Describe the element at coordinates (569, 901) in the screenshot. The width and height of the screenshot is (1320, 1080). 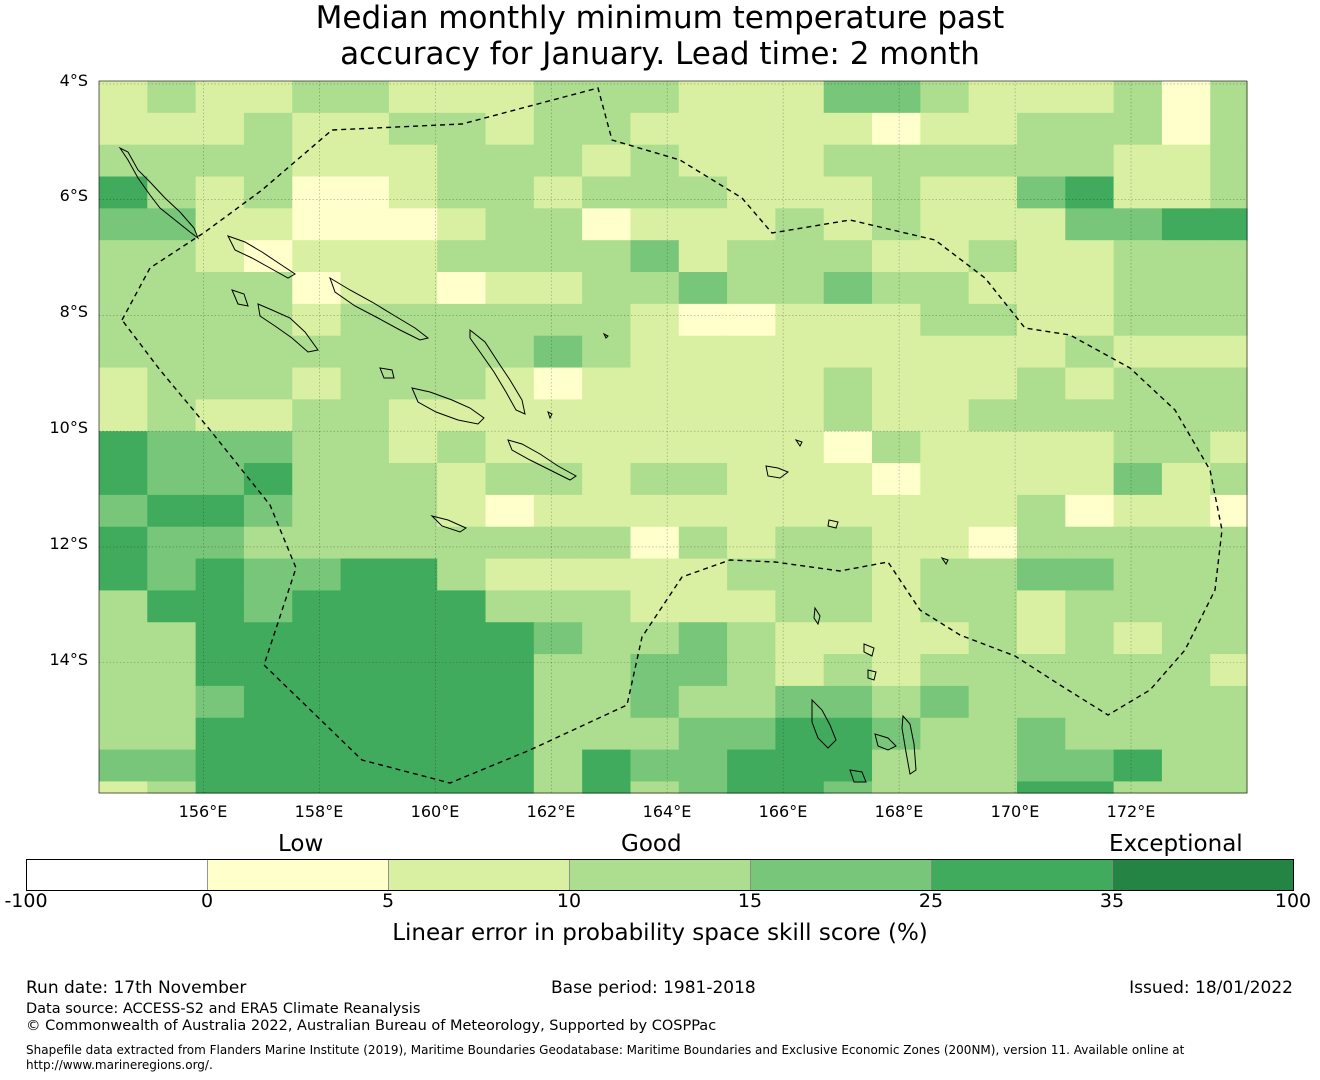
I see `tick-label-10: 10` at that location.